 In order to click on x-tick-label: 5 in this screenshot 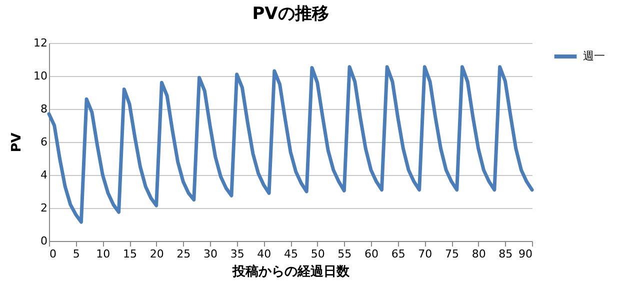, I will do `click(76, 254)`.